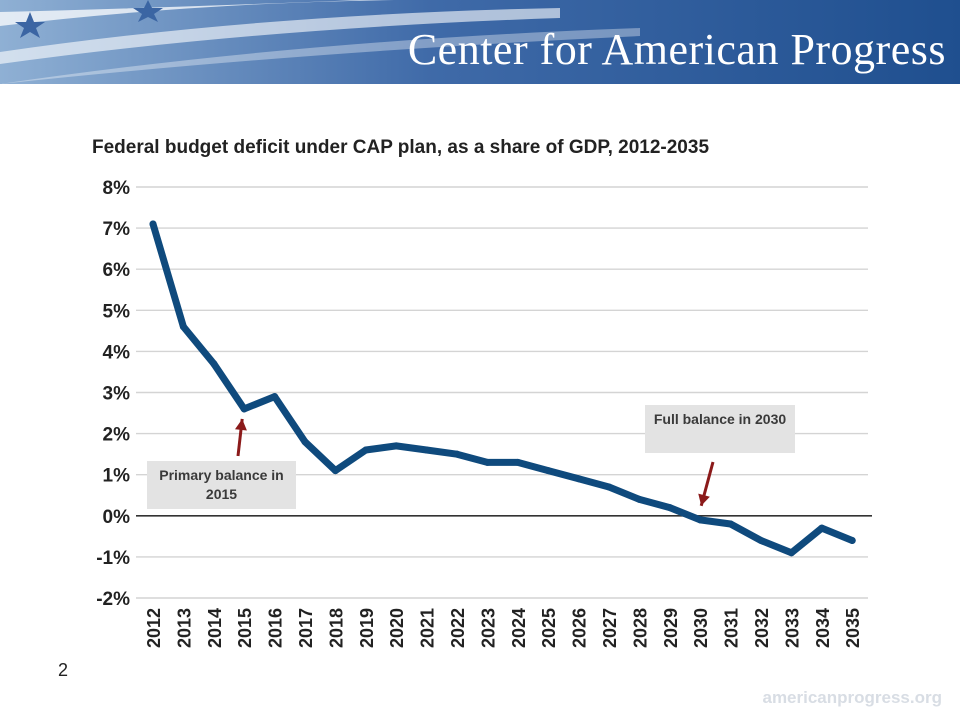 This screenshot has width=960, height=720. What do you see at coordinates (117, 311) in the screenshot?
I see `y-tick-label: 5%` at bounding box center [117, 311].